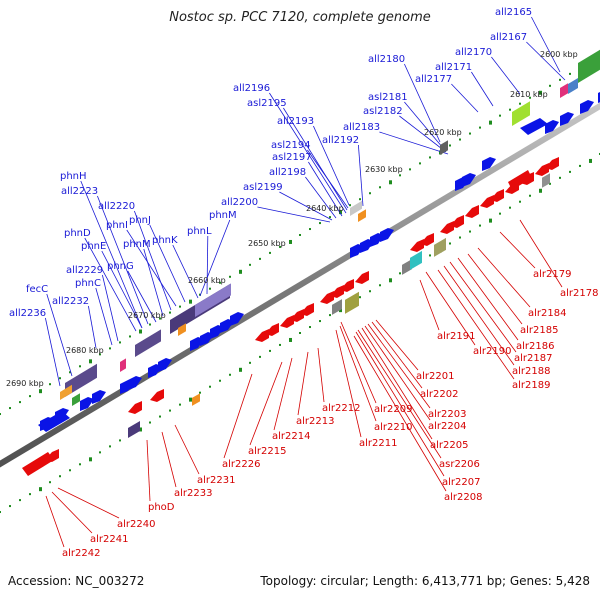  Describe the element at coordinates (291, 145) in the screenshot. I see `forward-gene-label: asl2194` at that location.